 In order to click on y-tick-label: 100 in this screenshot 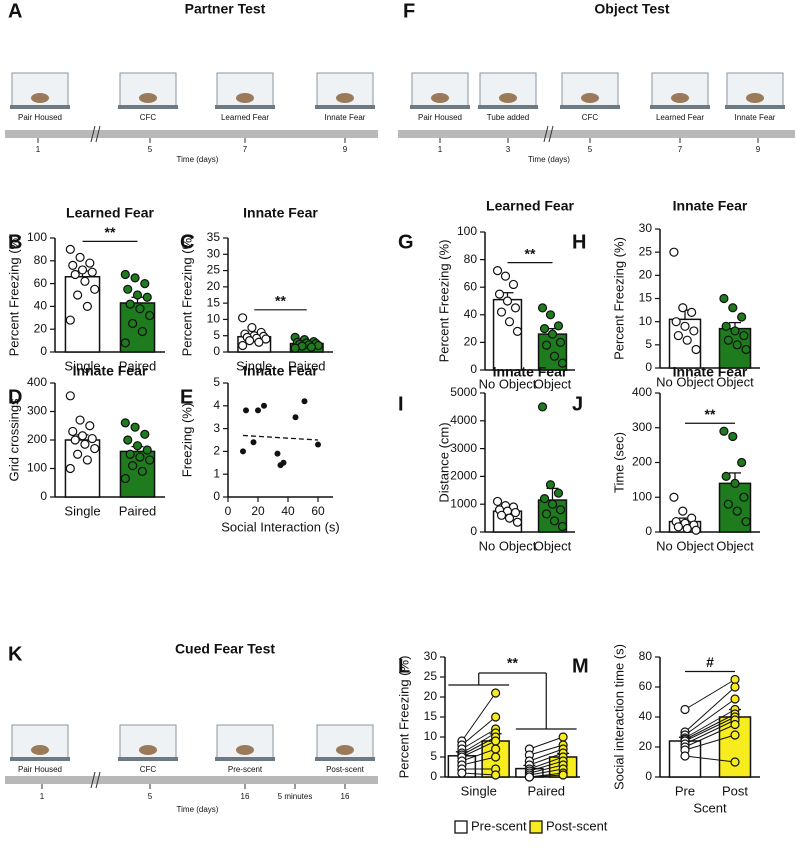, I will do `click(37, 468)`.